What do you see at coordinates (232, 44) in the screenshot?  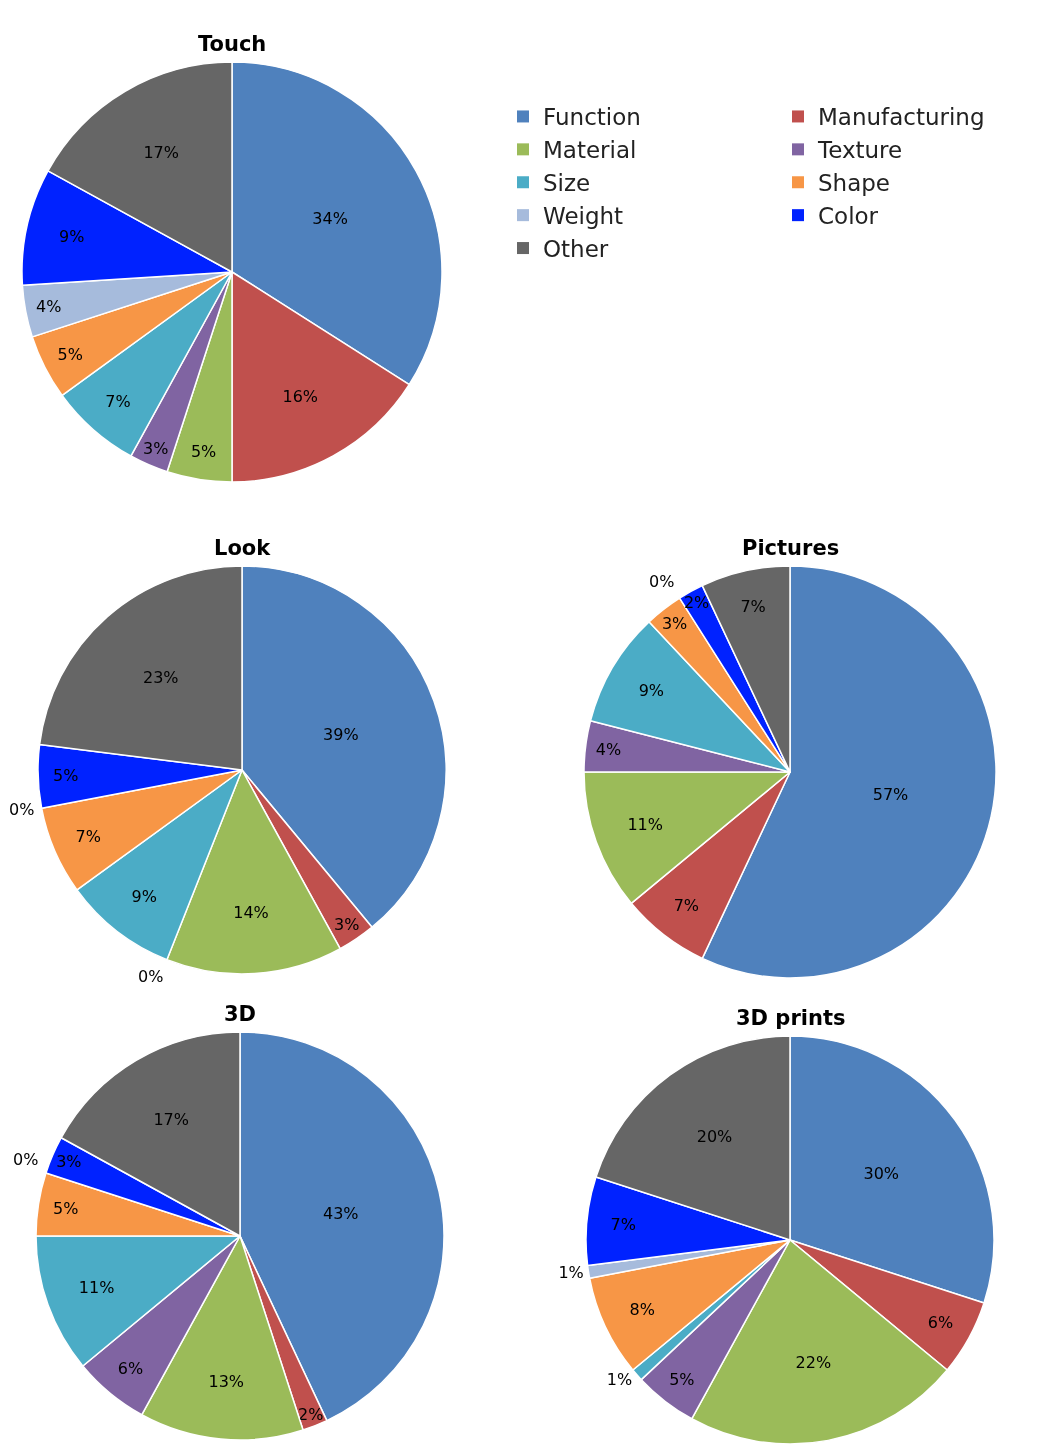 I see `chart-title: Touch` at bounding box center [232, 44].